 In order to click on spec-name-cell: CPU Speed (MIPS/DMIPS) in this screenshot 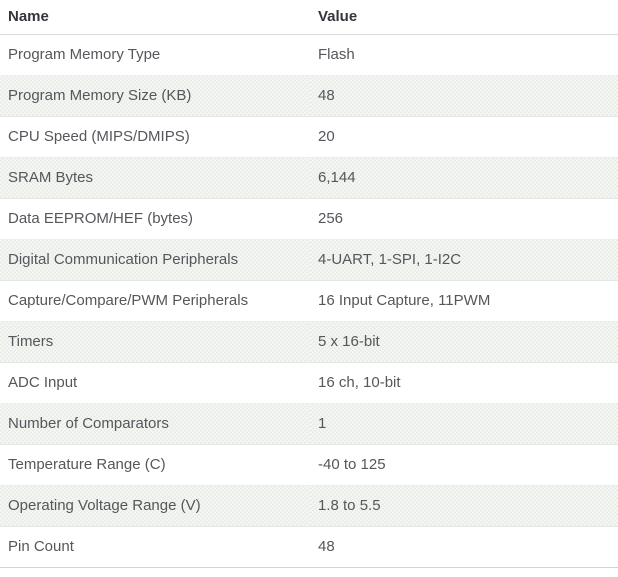, I will do `click(155, 137)`.